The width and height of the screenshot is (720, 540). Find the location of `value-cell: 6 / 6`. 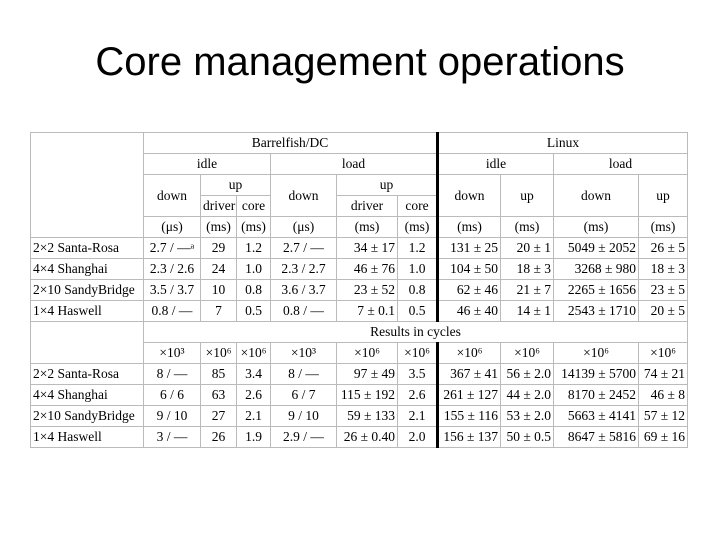

value-cell: 6 / 6 is located at coordinates (172, 395).